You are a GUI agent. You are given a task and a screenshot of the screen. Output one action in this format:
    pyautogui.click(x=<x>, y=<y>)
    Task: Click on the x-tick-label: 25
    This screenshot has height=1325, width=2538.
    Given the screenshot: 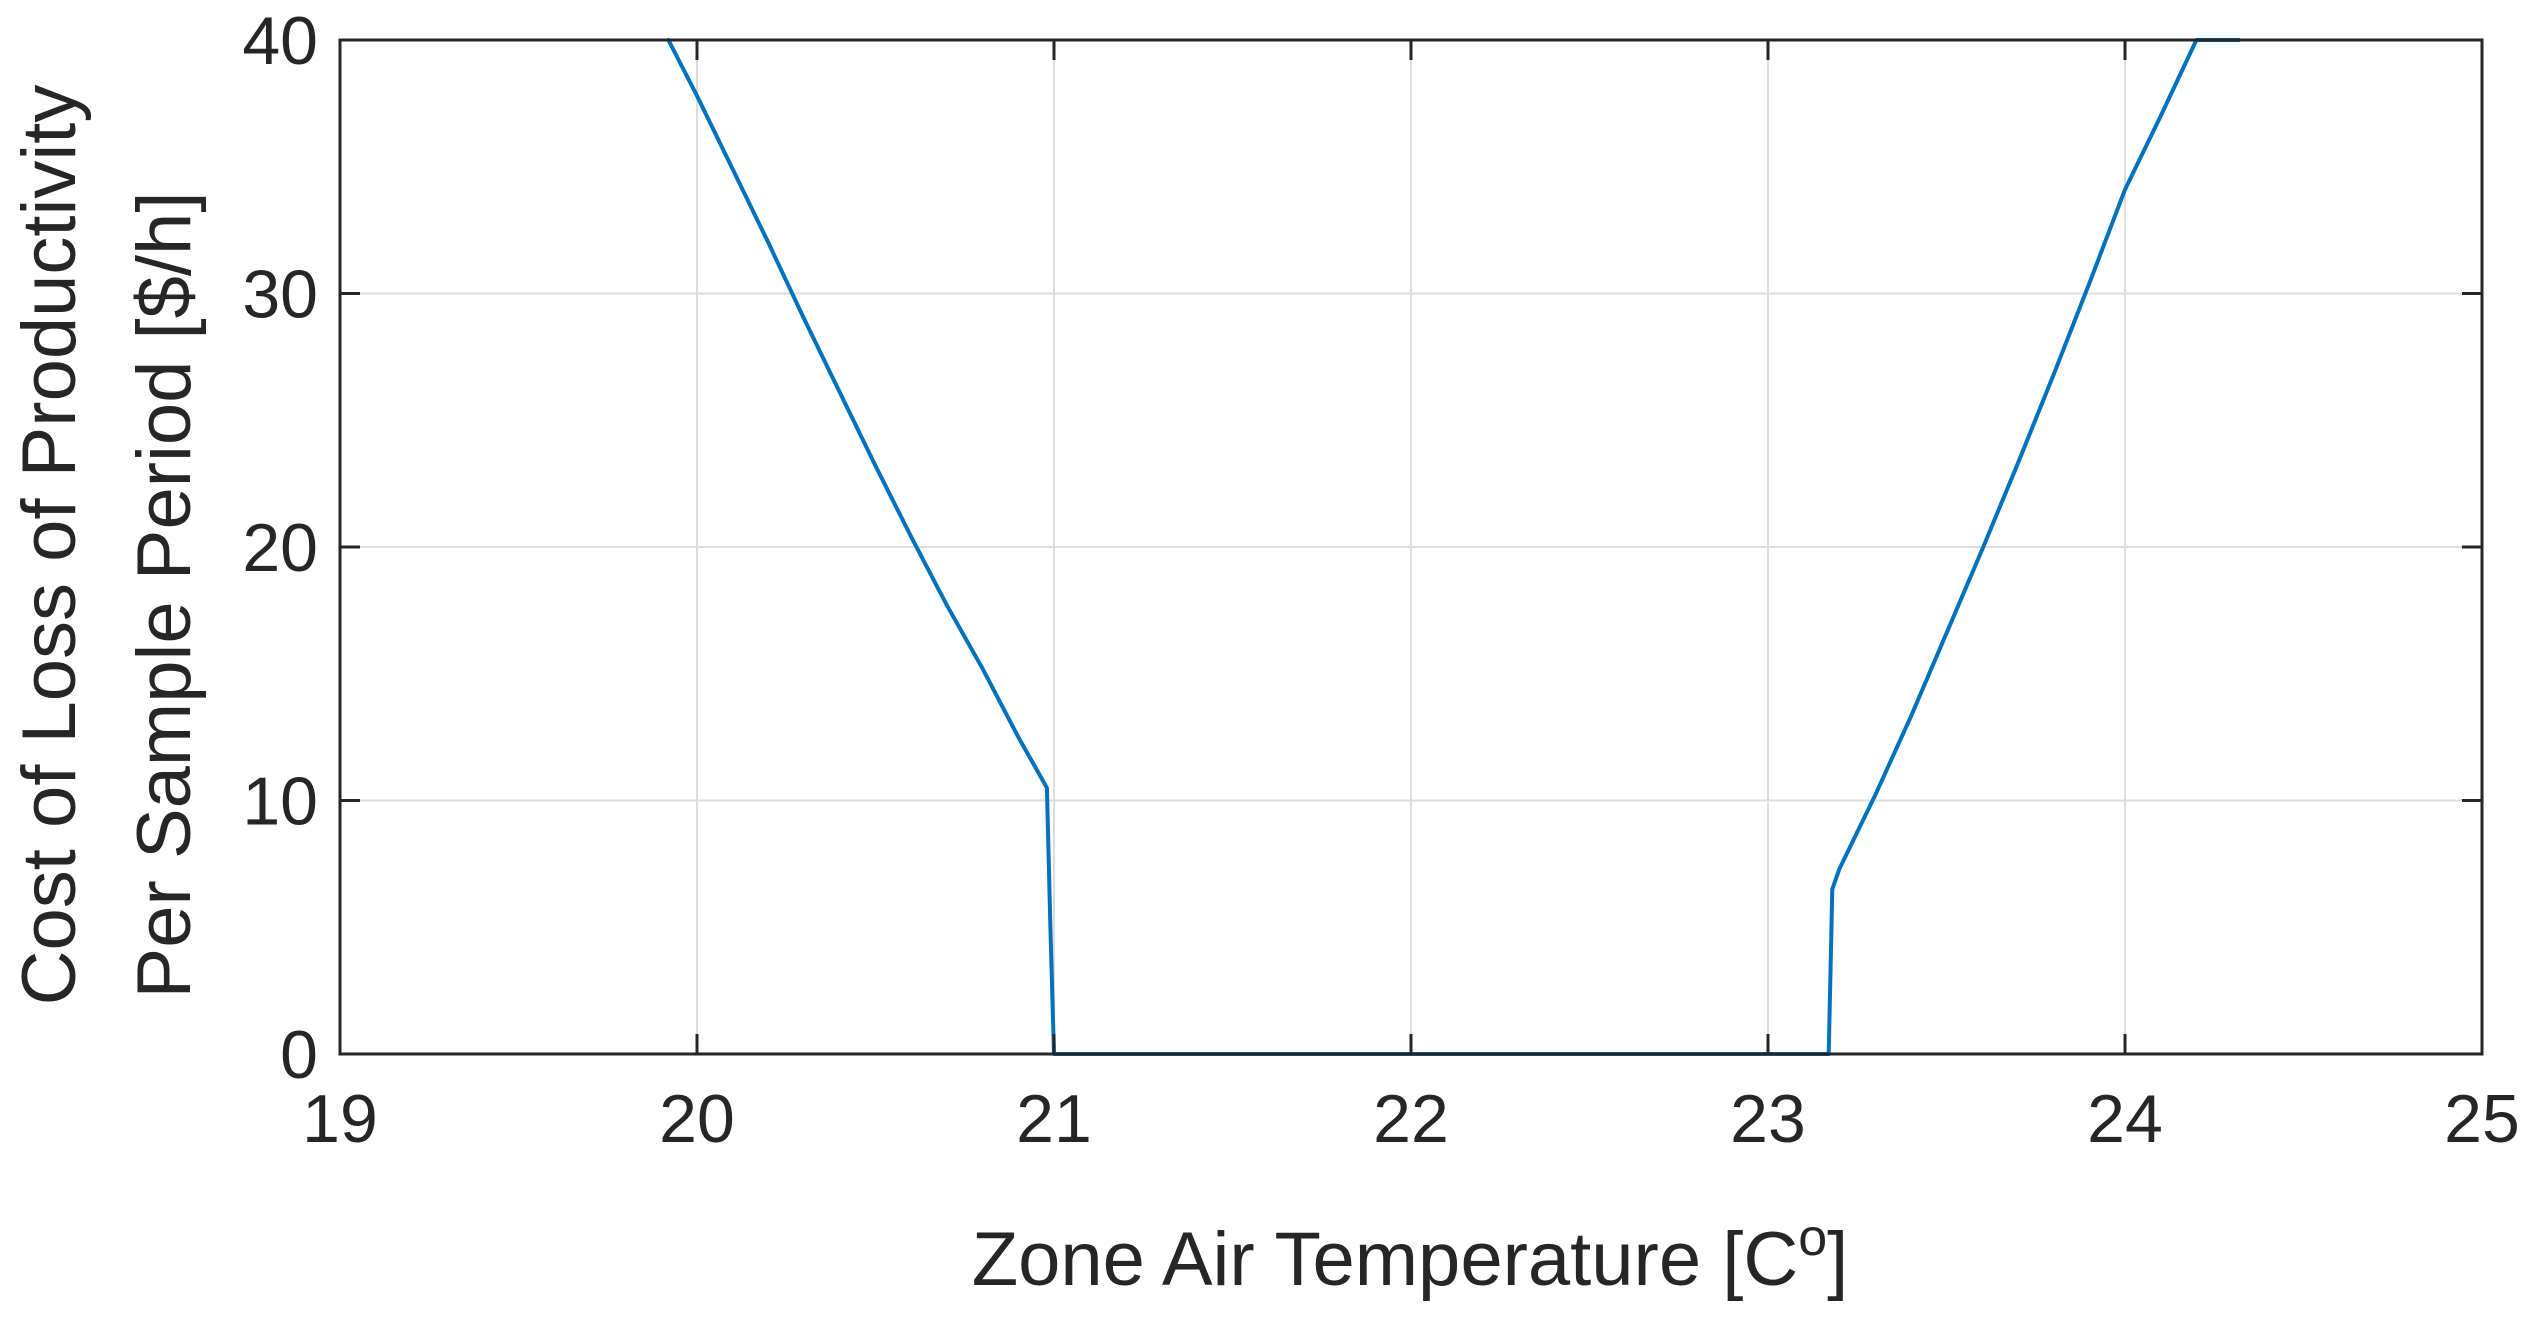 What is the action you would take?
    pyautogui.click(x=2482, y=1119)
    